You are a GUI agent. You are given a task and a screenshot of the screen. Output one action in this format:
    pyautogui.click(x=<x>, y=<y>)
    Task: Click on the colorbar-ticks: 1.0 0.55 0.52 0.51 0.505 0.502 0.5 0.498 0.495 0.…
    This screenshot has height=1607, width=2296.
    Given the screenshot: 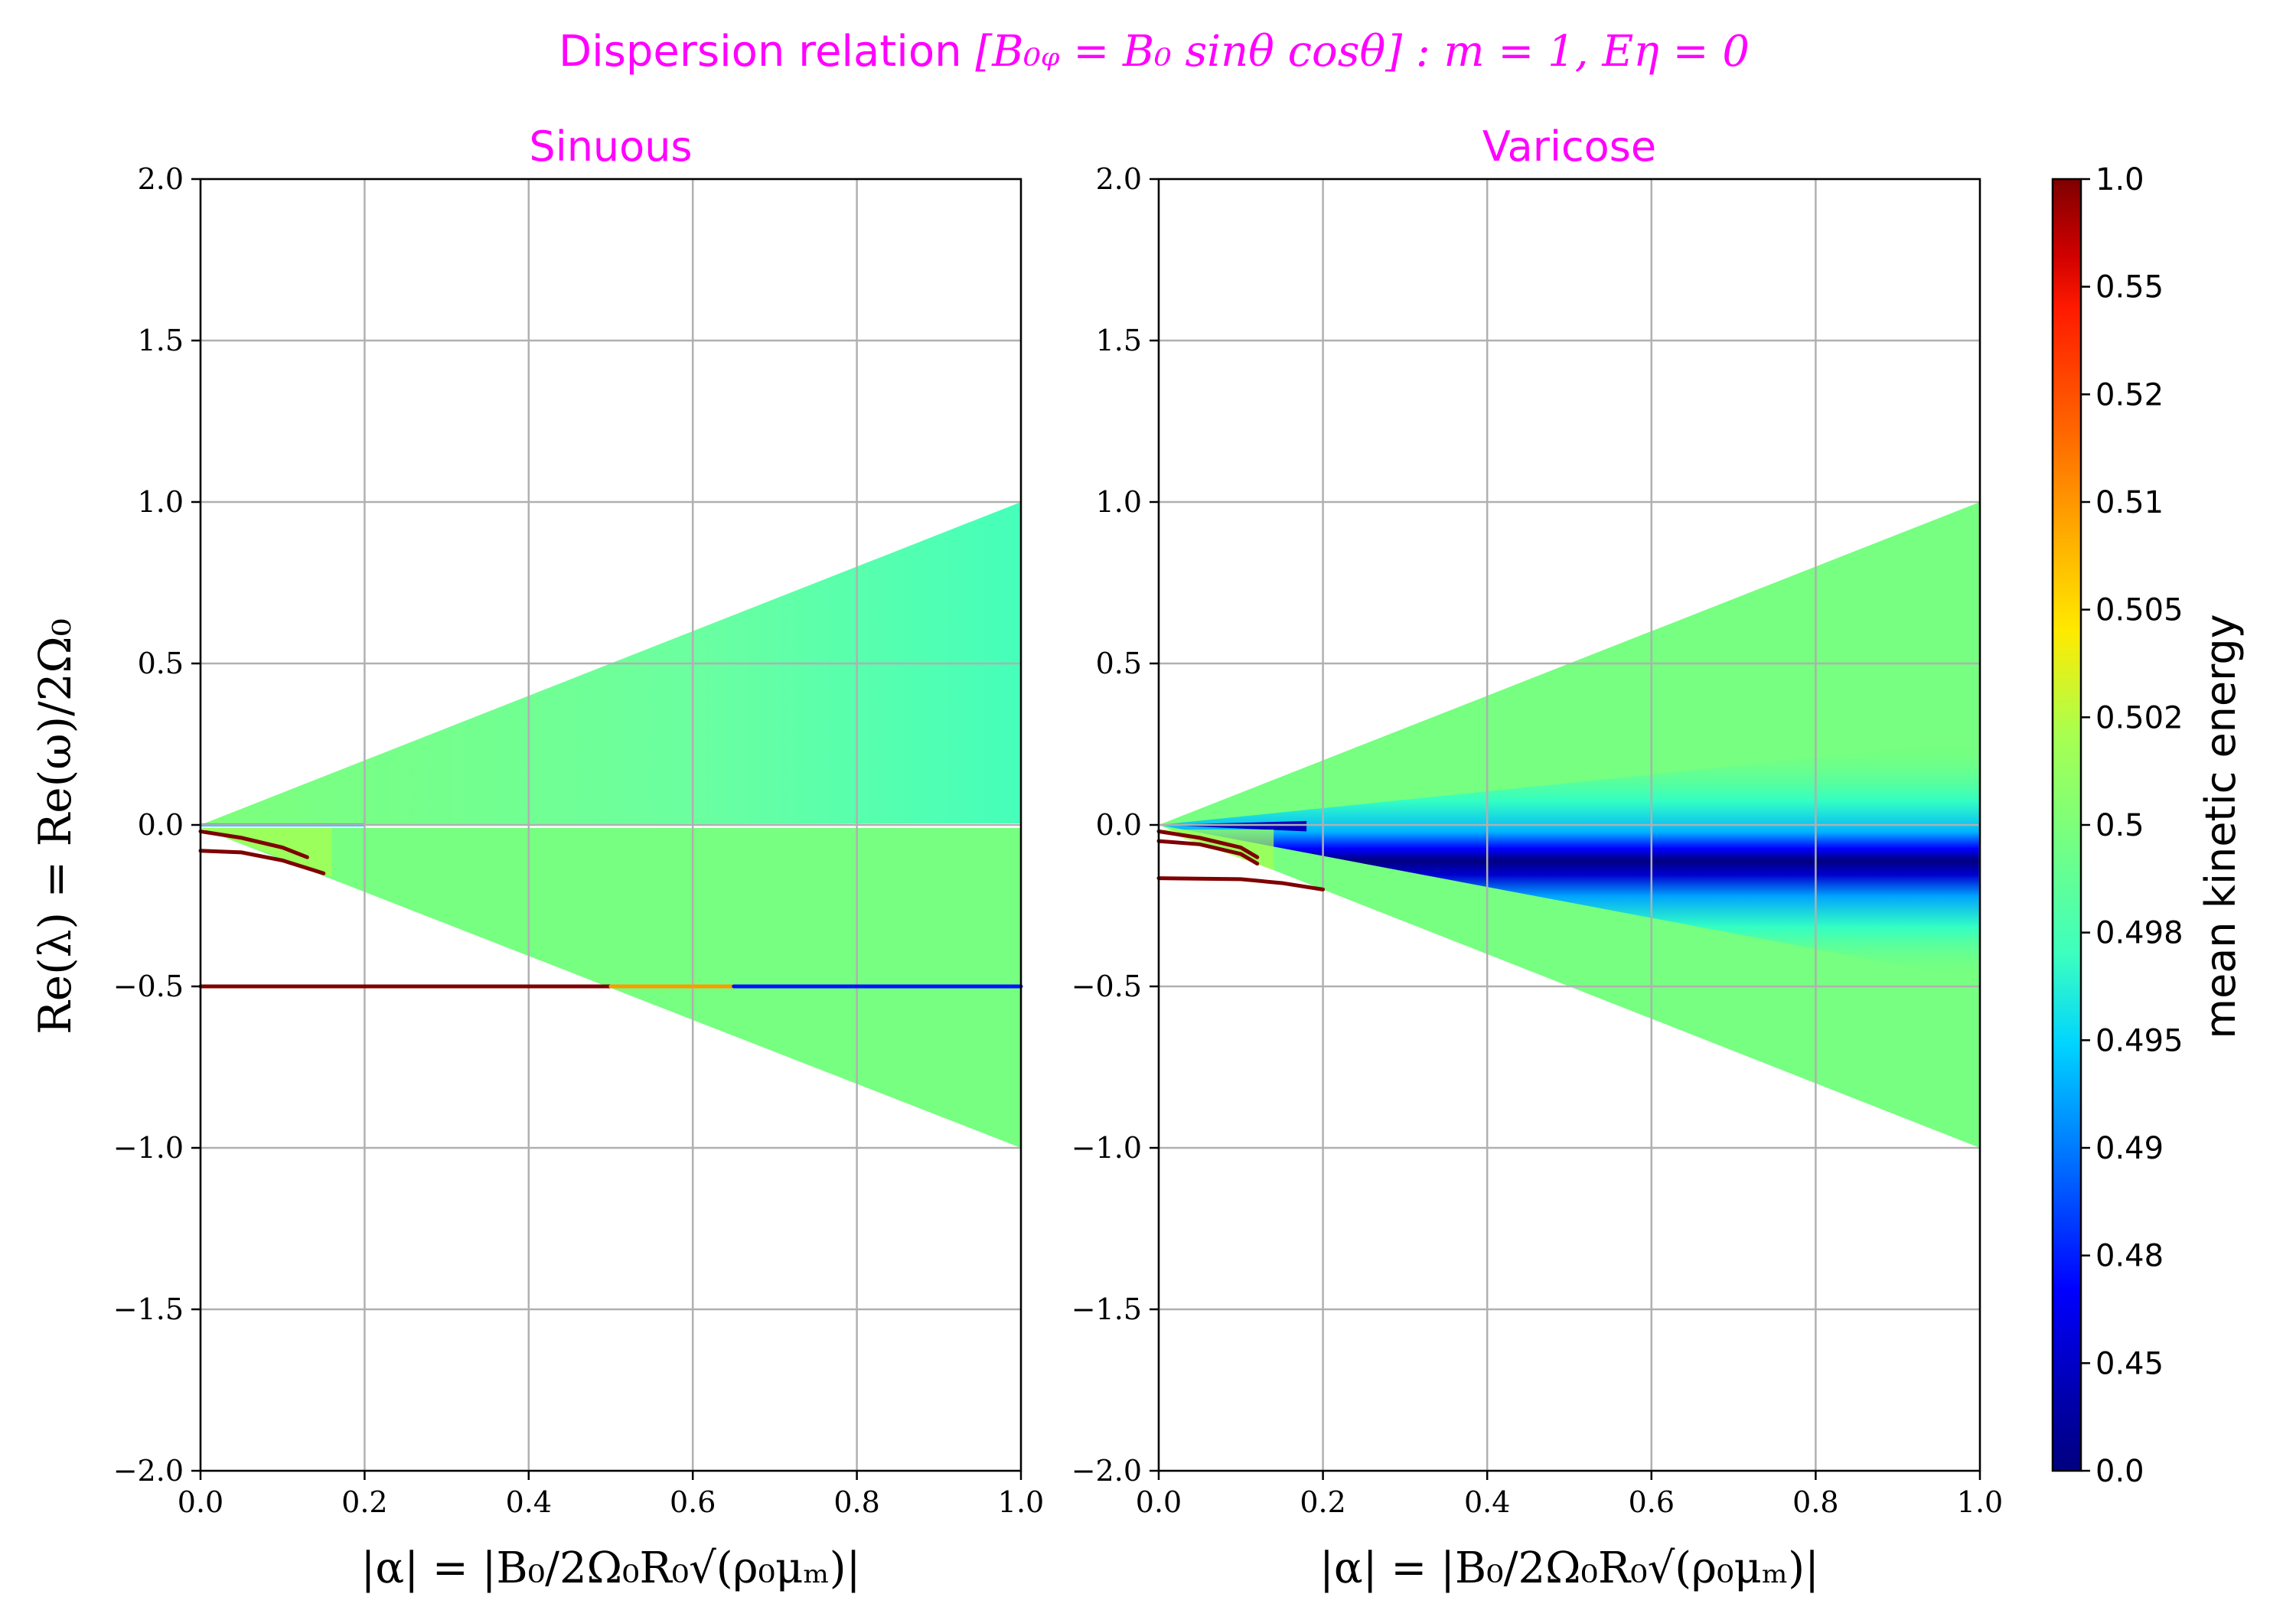 What is the action you would take?
    pyautogui.click(x=2132, y=825)
    